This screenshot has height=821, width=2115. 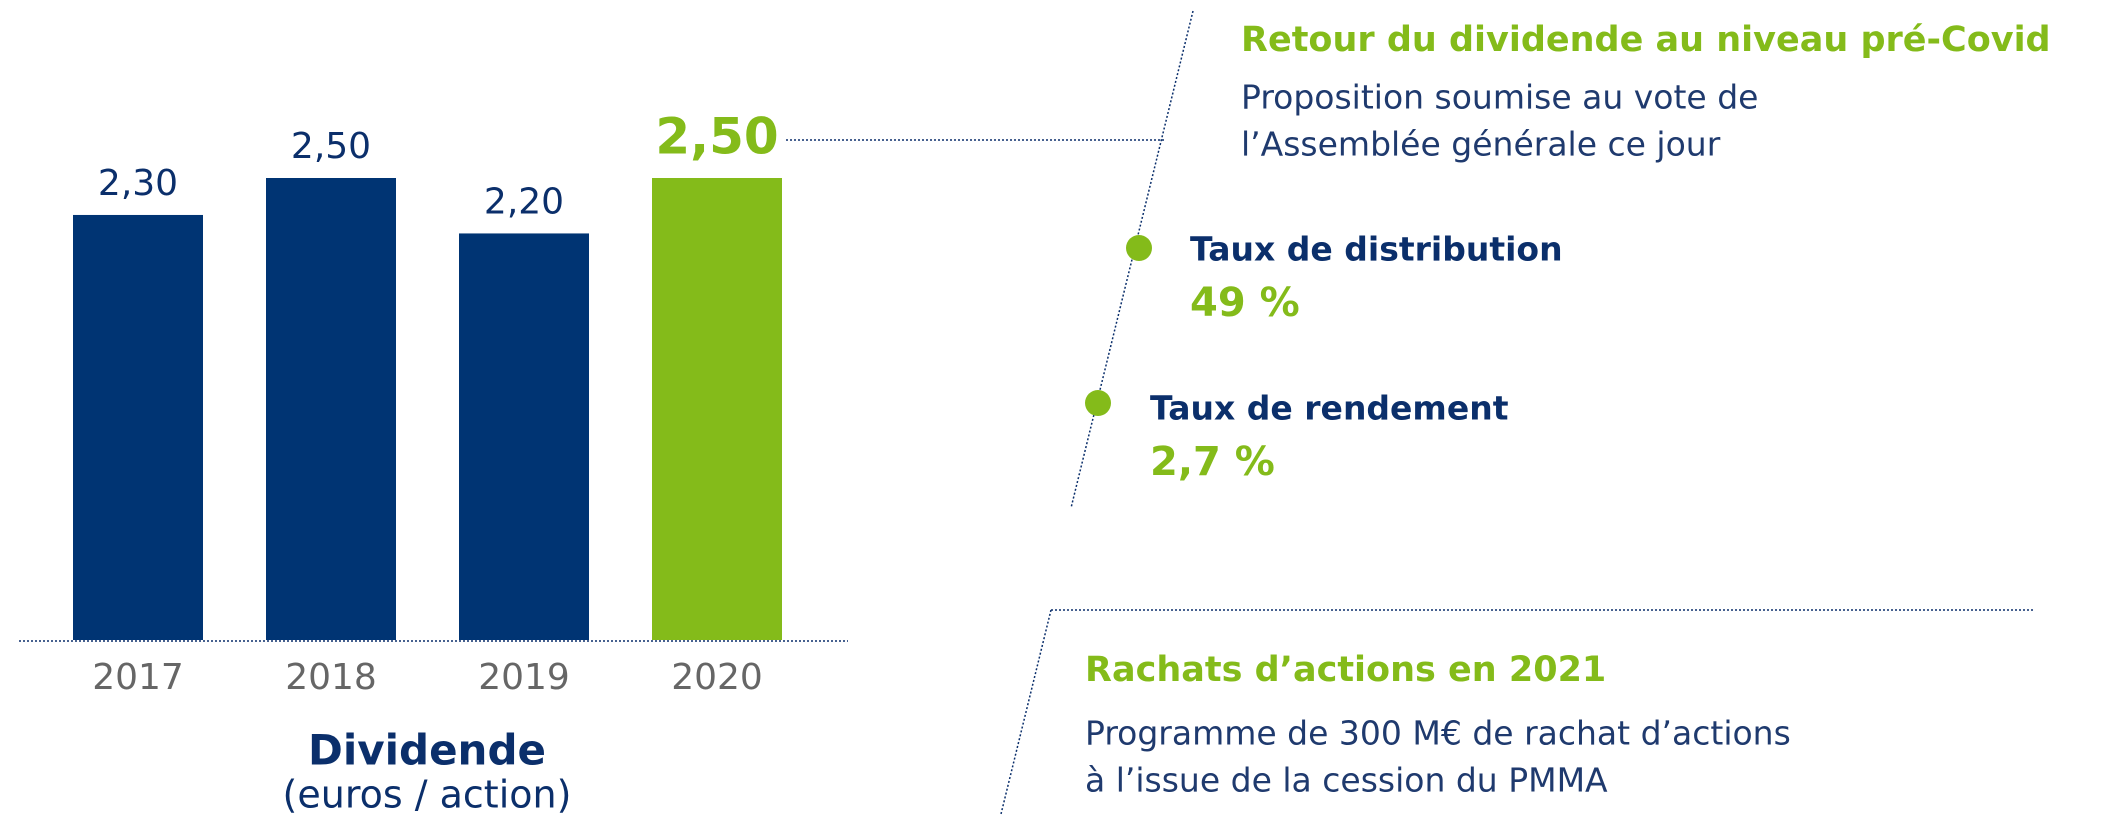 I want to click on buyback-title: Rachats d’actions en 2021, so click(x=1345, y=670).